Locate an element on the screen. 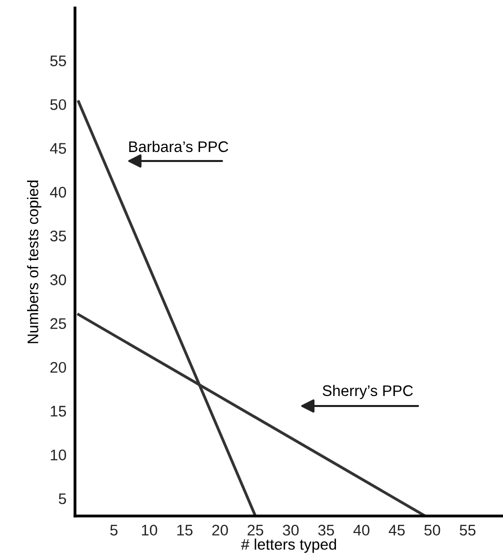 The height and width of the screenshot is (560, 503). x-tick-label: 40 is located at coordinates (361, 530).